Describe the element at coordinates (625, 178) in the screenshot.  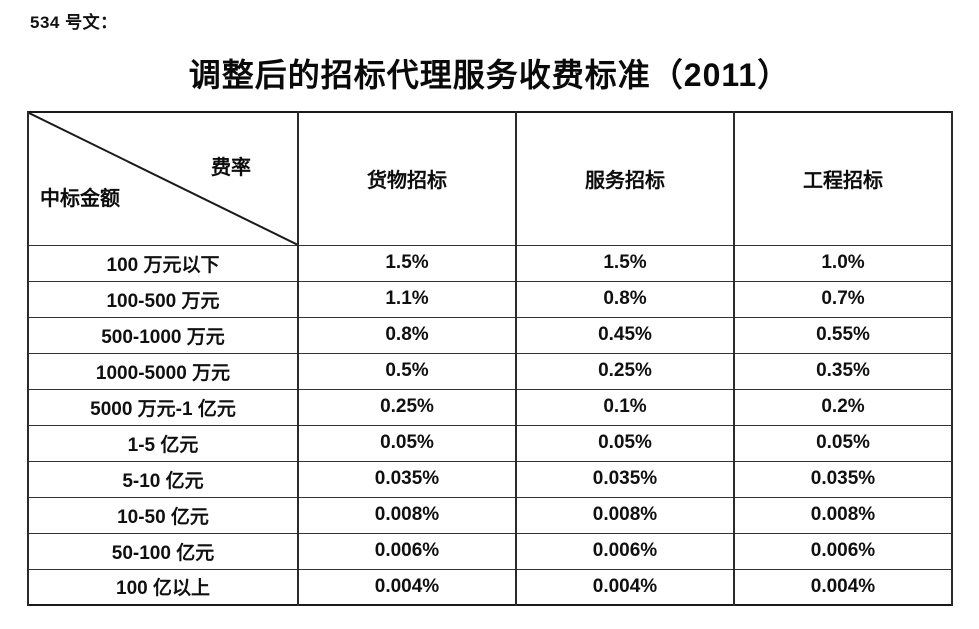
I see `column-header-service: 服务招标` at that location.